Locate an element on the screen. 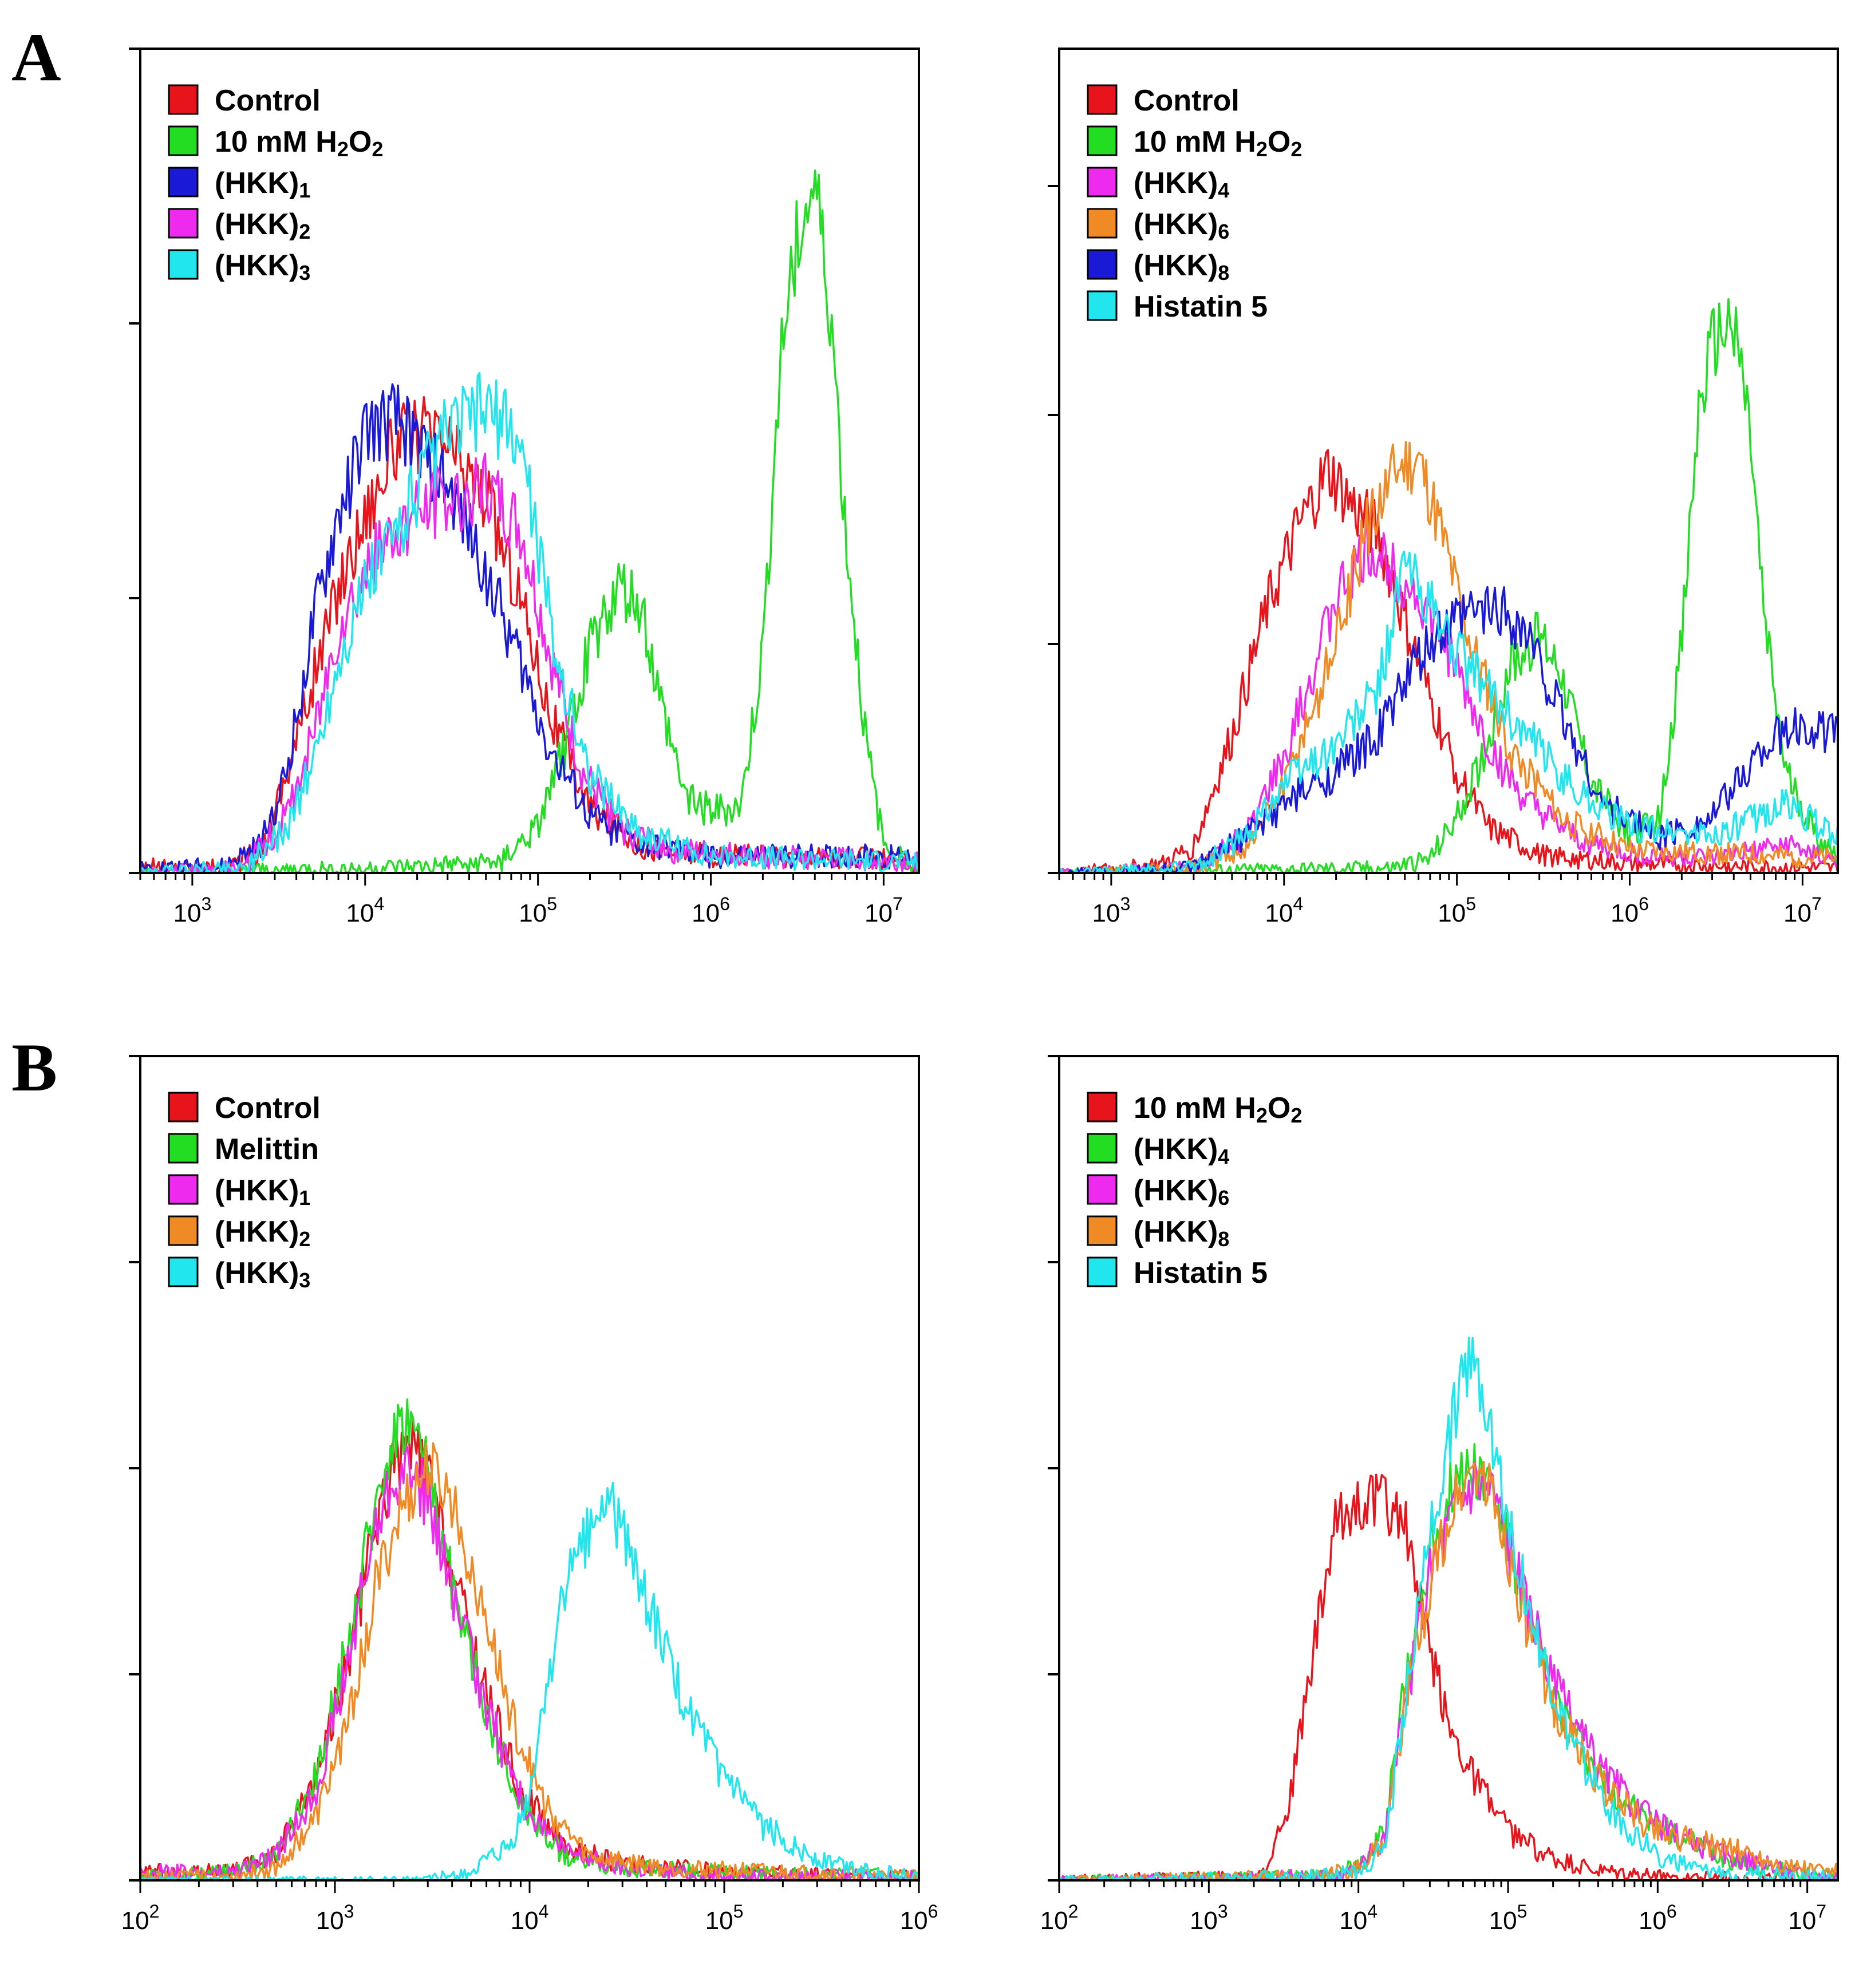  series-line--hkk-8 is located at coordinates (1449, 1671).